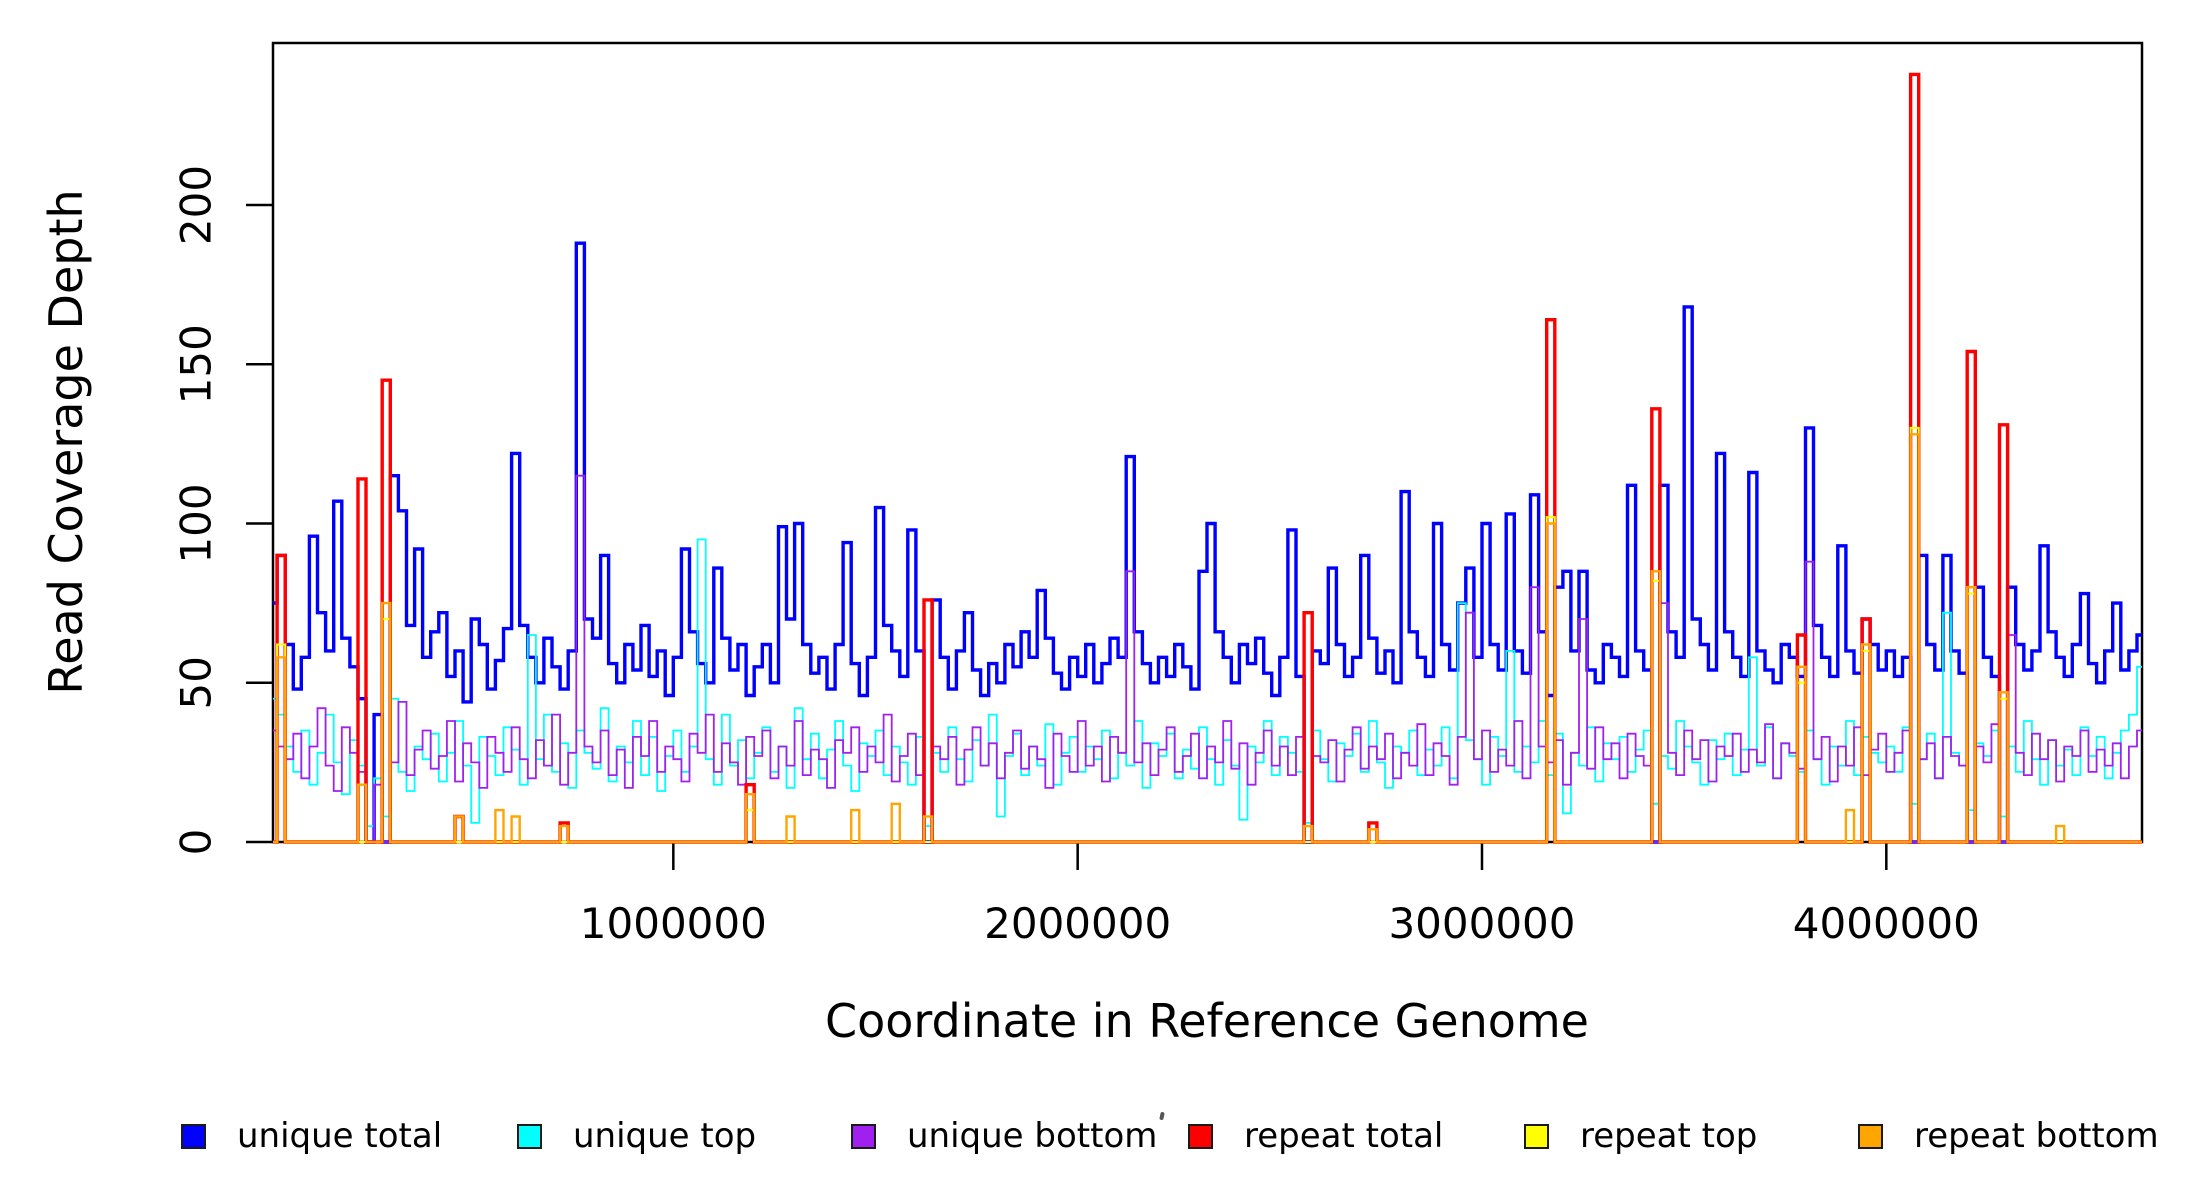 This screenshot has height=1200, width=2200. Describe the element at coordinates (863, 1136) in the screenshot. I see `unique-bottom-swatch-icon` at that location.